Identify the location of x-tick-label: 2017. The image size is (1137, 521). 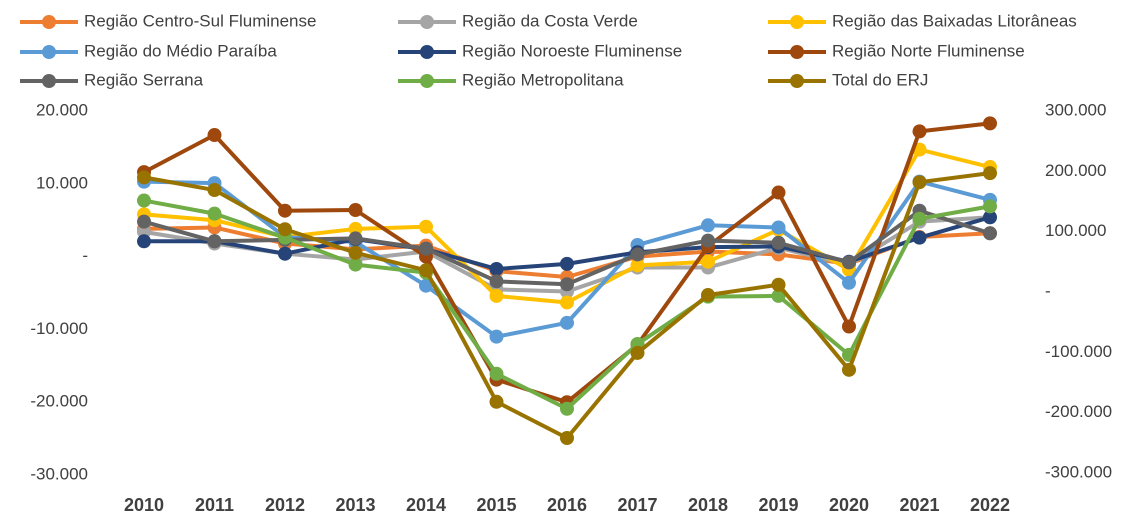
(637, 505).